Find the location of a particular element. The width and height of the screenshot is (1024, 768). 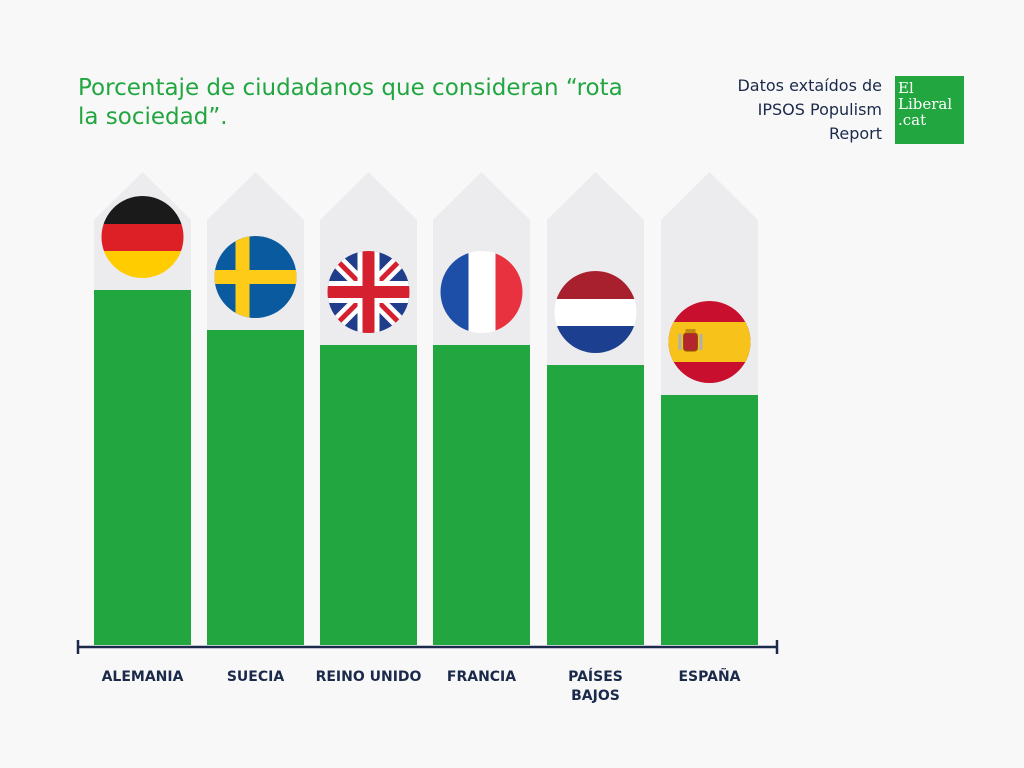

x-tick-label: SUECIA is located at coordinates (255, 677).